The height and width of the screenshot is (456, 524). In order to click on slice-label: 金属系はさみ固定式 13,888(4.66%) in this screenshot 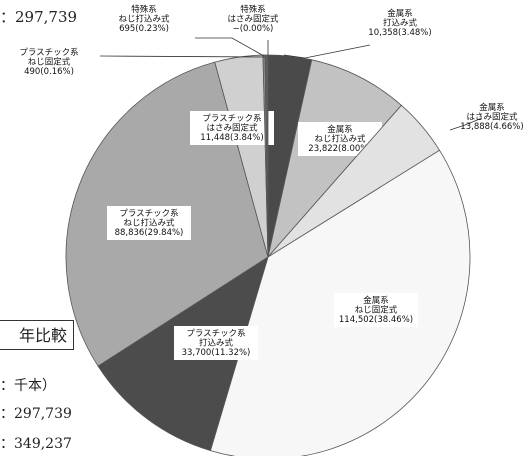, I will do `click(491, 117)`.